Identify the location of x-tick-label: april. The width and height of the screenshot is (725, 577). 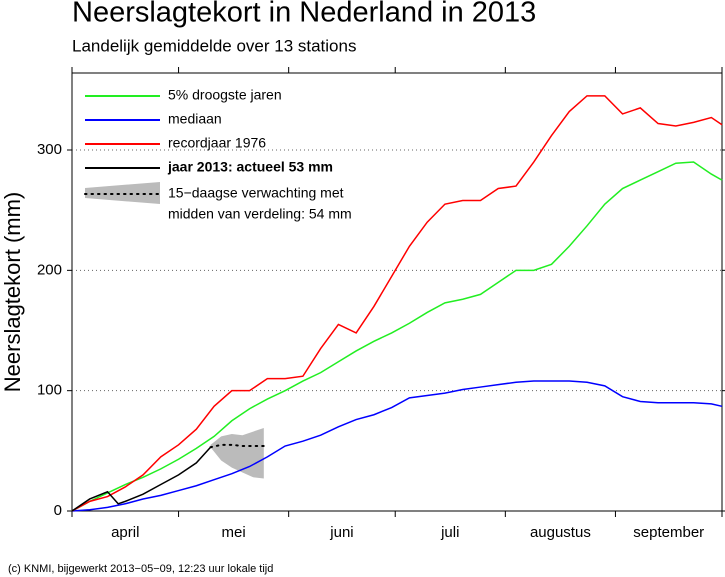
(125, 532).